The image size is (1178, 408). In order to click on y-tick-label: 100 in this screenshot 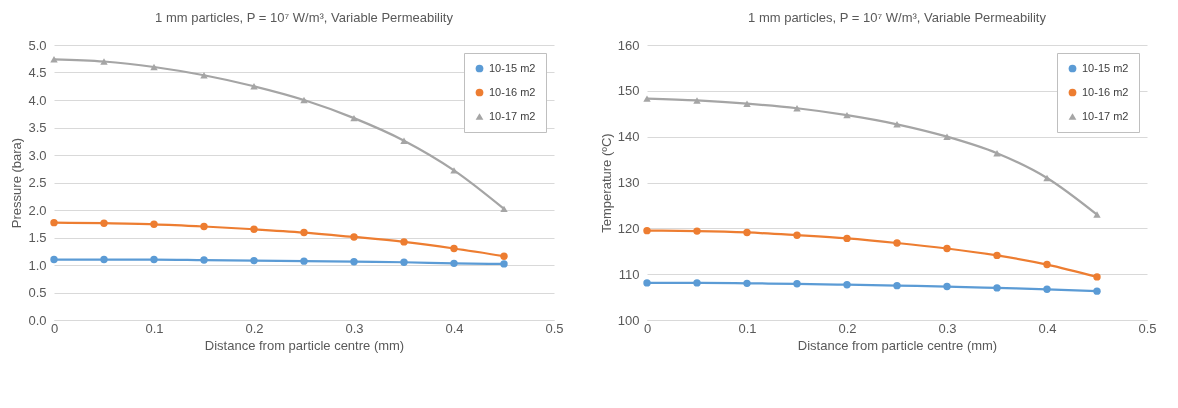, I will do `click(628, 320)`.